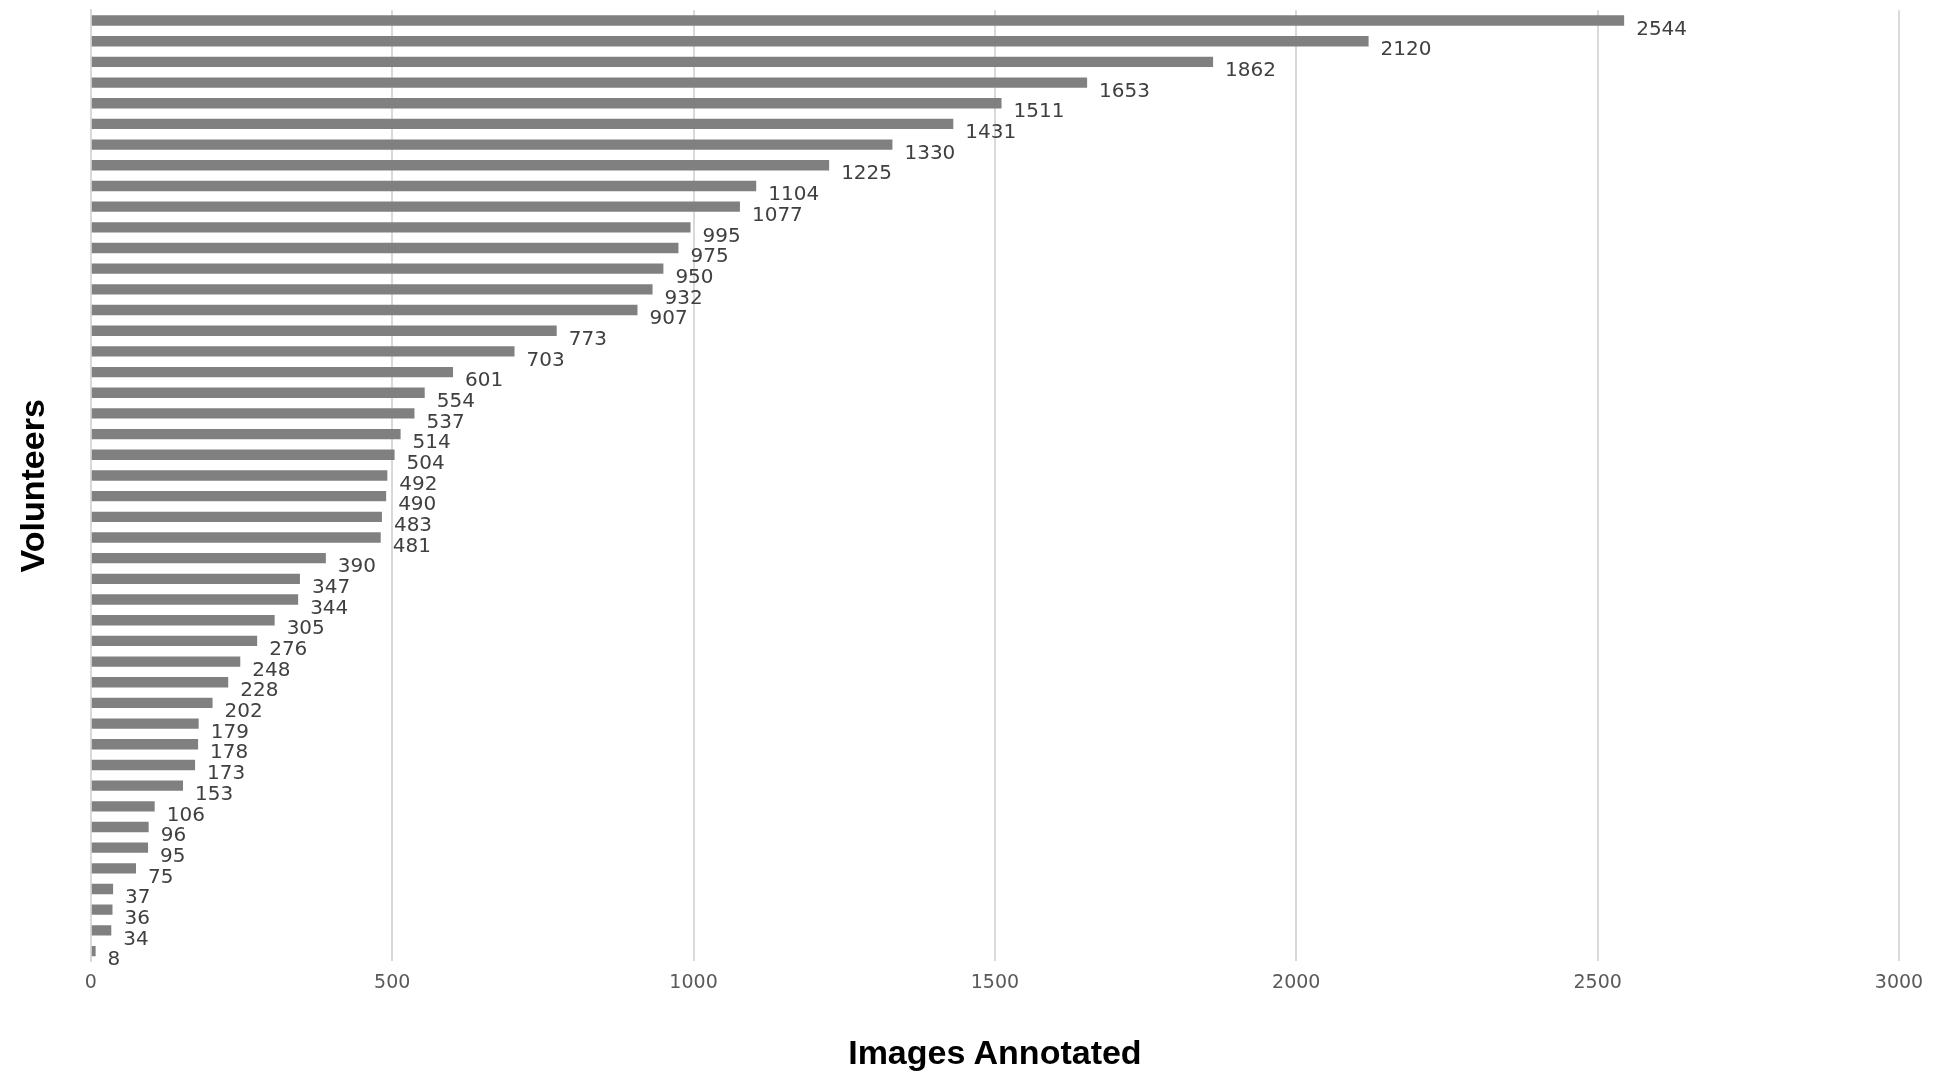 This screenshot has height=1087, width=1939. Describe the element at coordinates (1597, 980) in the screenshot. I see `x-tick-label: 2500` at that location.